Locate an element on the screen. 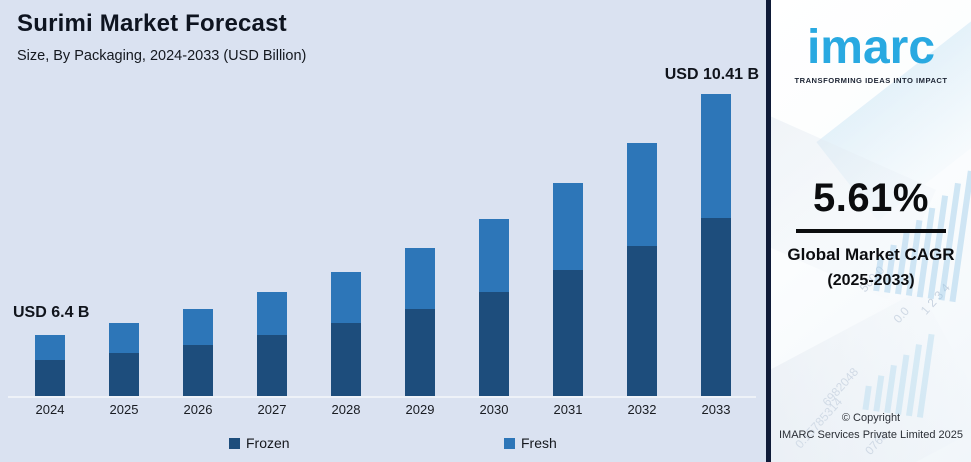  imarc-logo-block: imarc TRANSFORMING IDEAS INTO IMPACT is located at coordinates (871, 53).